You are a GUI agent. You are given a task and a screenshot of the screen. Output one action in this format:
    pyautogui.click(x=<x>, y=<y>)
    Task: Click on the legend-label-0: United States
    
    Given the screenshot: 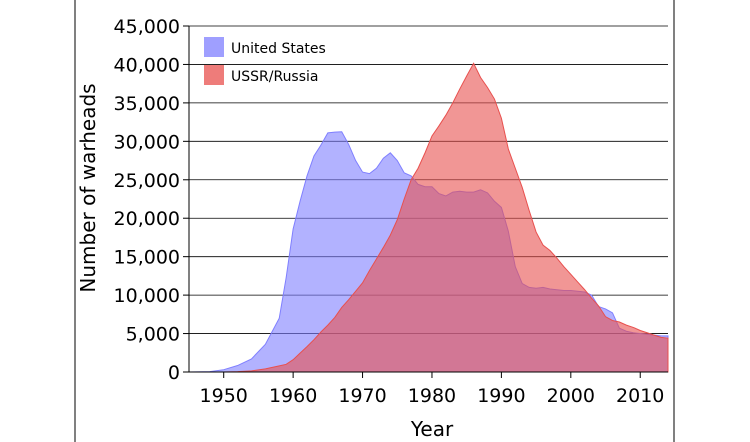 What is the action you would take?
    pyautogui.click(x=278, y=49)
    